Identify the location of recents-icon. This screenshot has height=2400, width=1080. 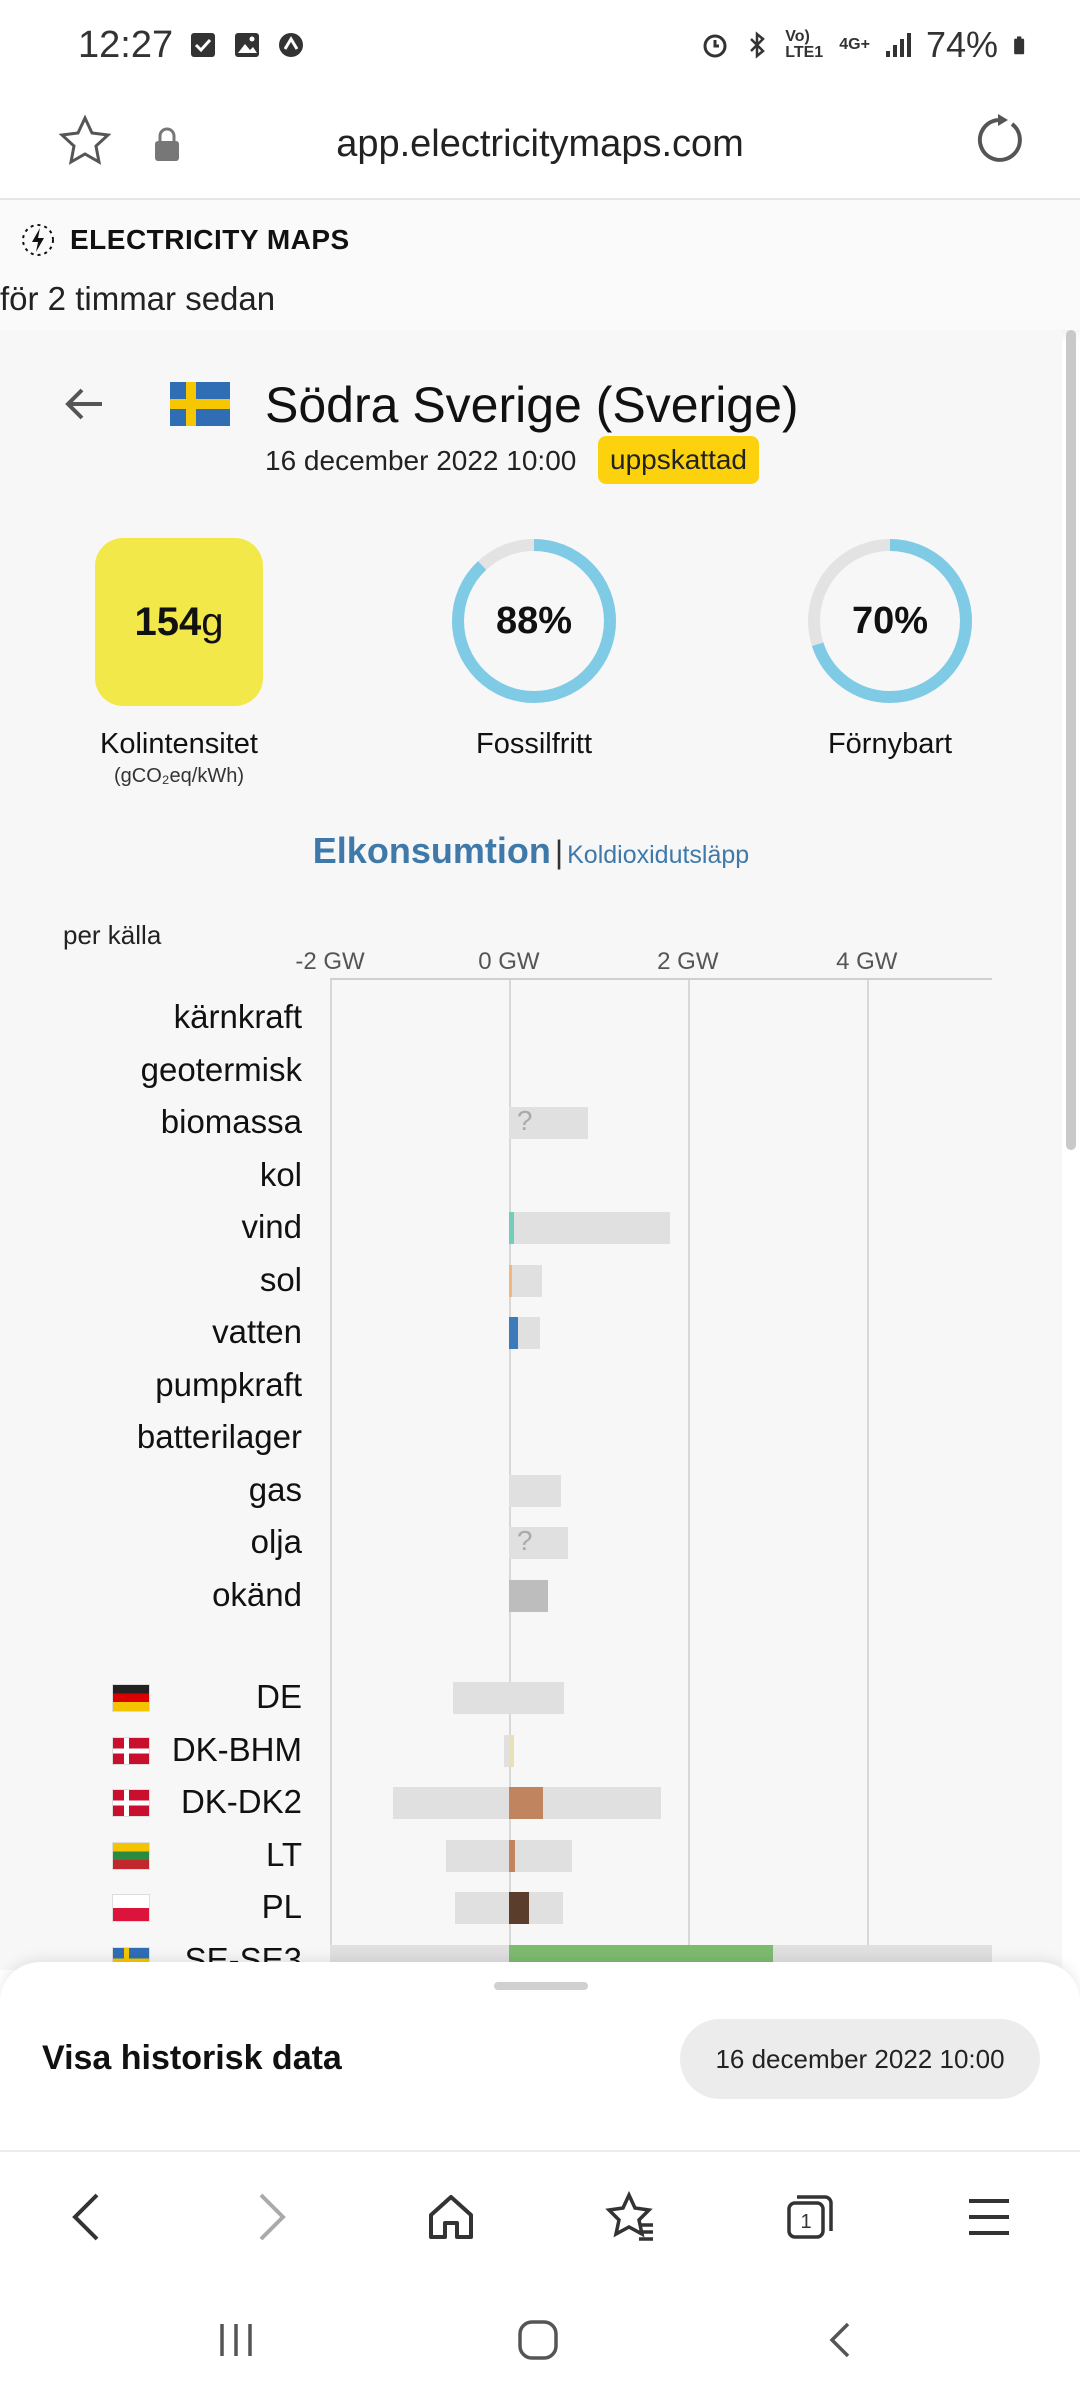
(236, 2340).